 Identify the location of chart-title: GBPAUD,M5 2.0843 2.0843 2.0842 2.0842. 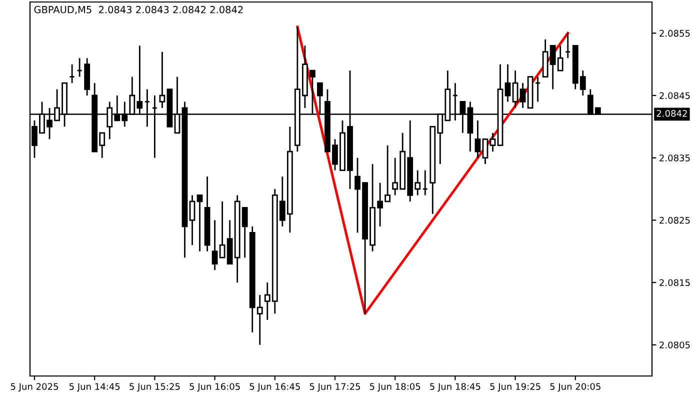
(138, 10).